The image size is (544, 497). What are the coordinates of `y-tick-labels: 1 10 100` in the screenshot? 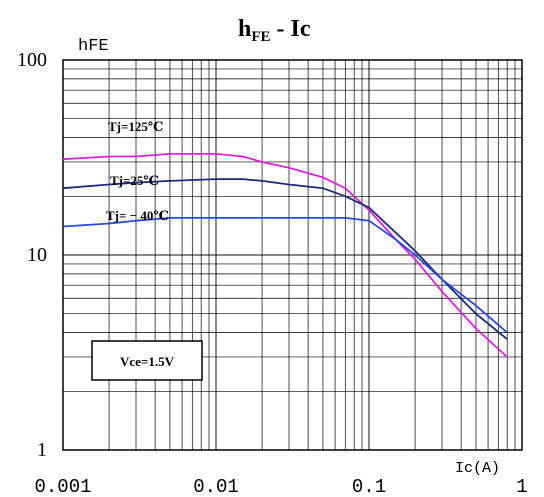 It's located at (32, 255).